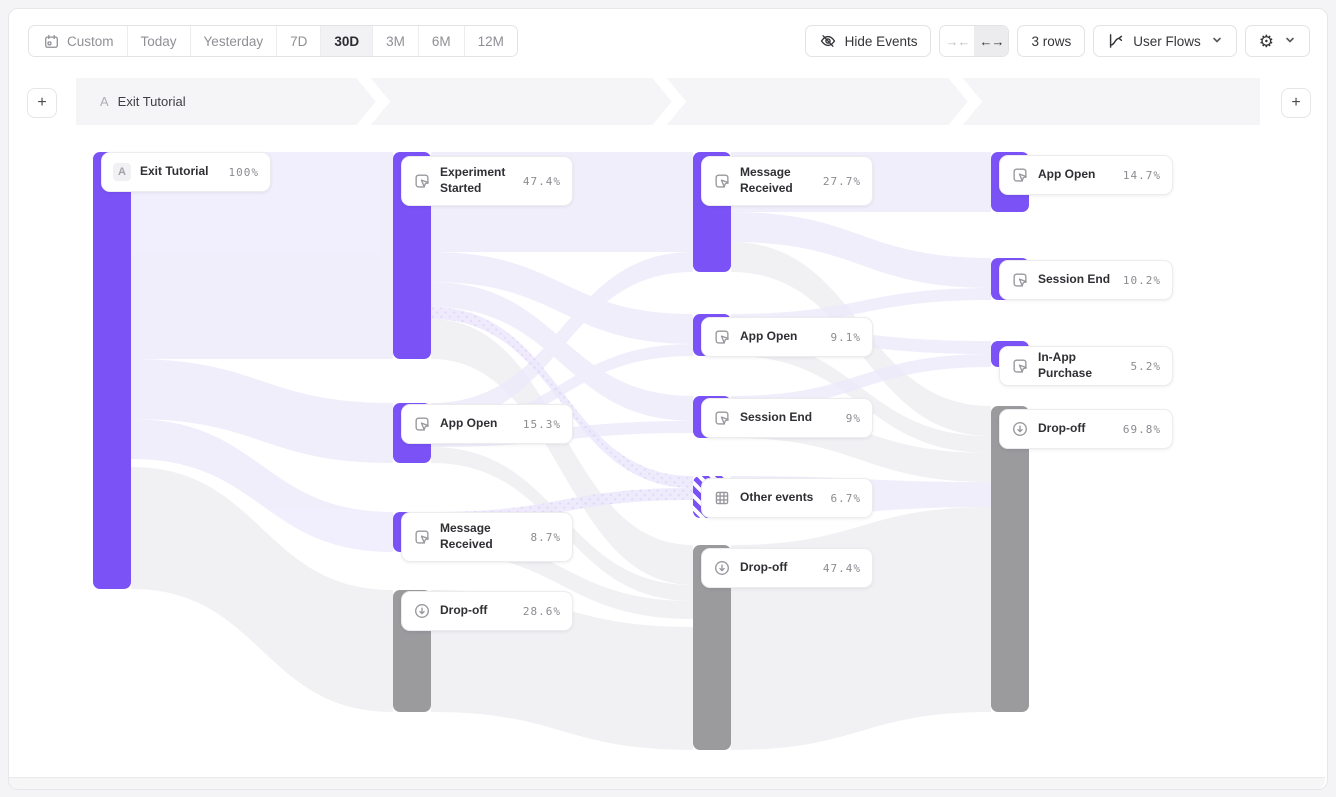  Describe the element at coordinates (490, 41) in the screenshot. I see `date-range-12m: 12M` at that location.